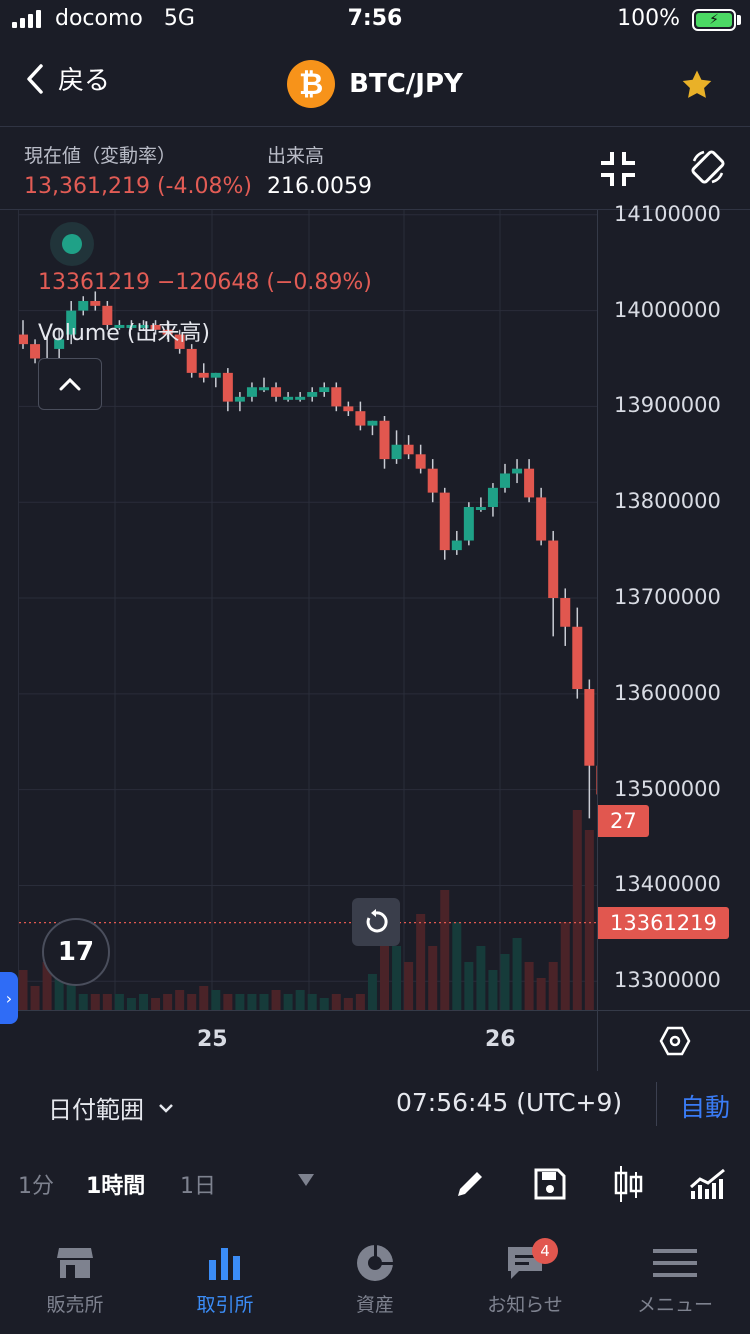 The height and width of the screenshot is (1334, 750). I want to click on volume-tag: 27, so click(623, 821).